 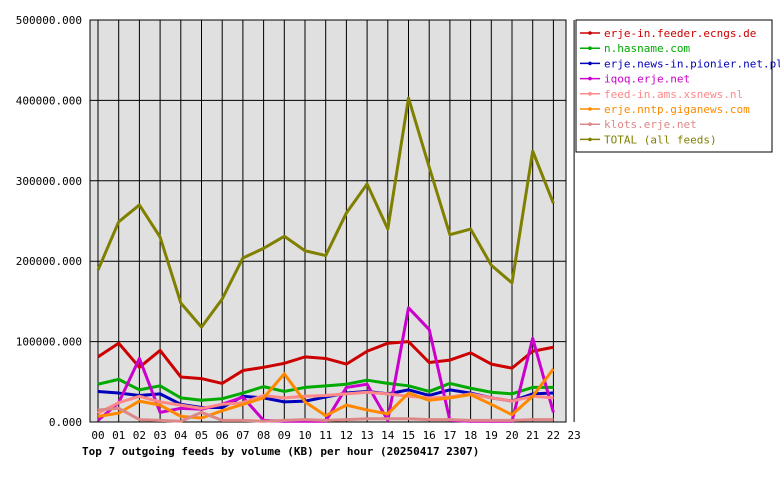 I want to click on x-tick-label: 23, so click(x=573, y=435).